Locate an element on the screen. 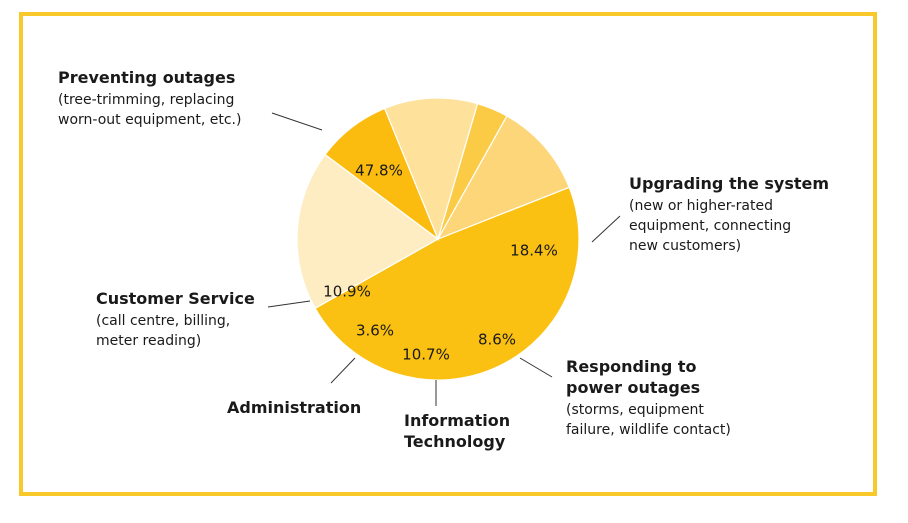  pie-slice-upgrading-system is located at coordinates (368, 231).